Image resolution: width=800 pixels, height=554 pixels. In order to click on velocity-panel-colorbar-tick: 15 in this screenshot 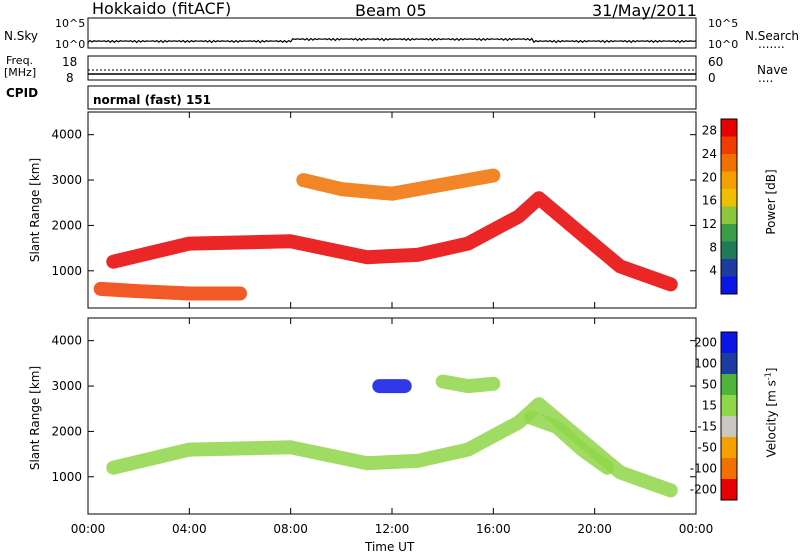, I will do `click(709, 406)`.